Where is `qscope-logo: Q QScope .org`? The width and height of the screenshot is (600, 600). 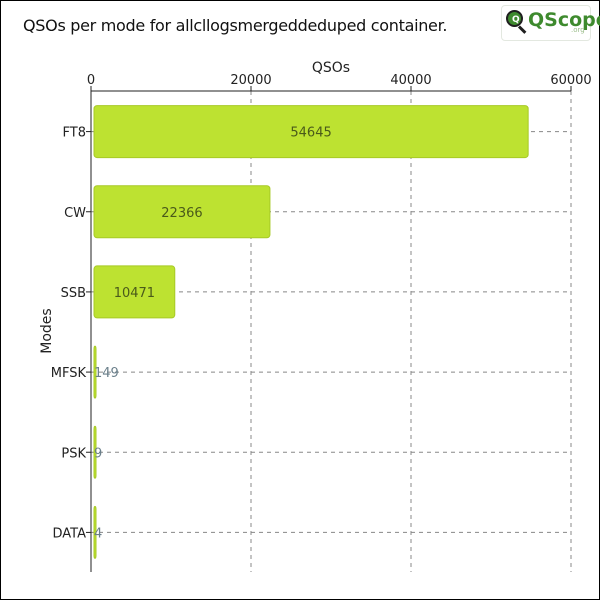
qscope-logo: Q QScope .org is located at coordinates (550, 23).